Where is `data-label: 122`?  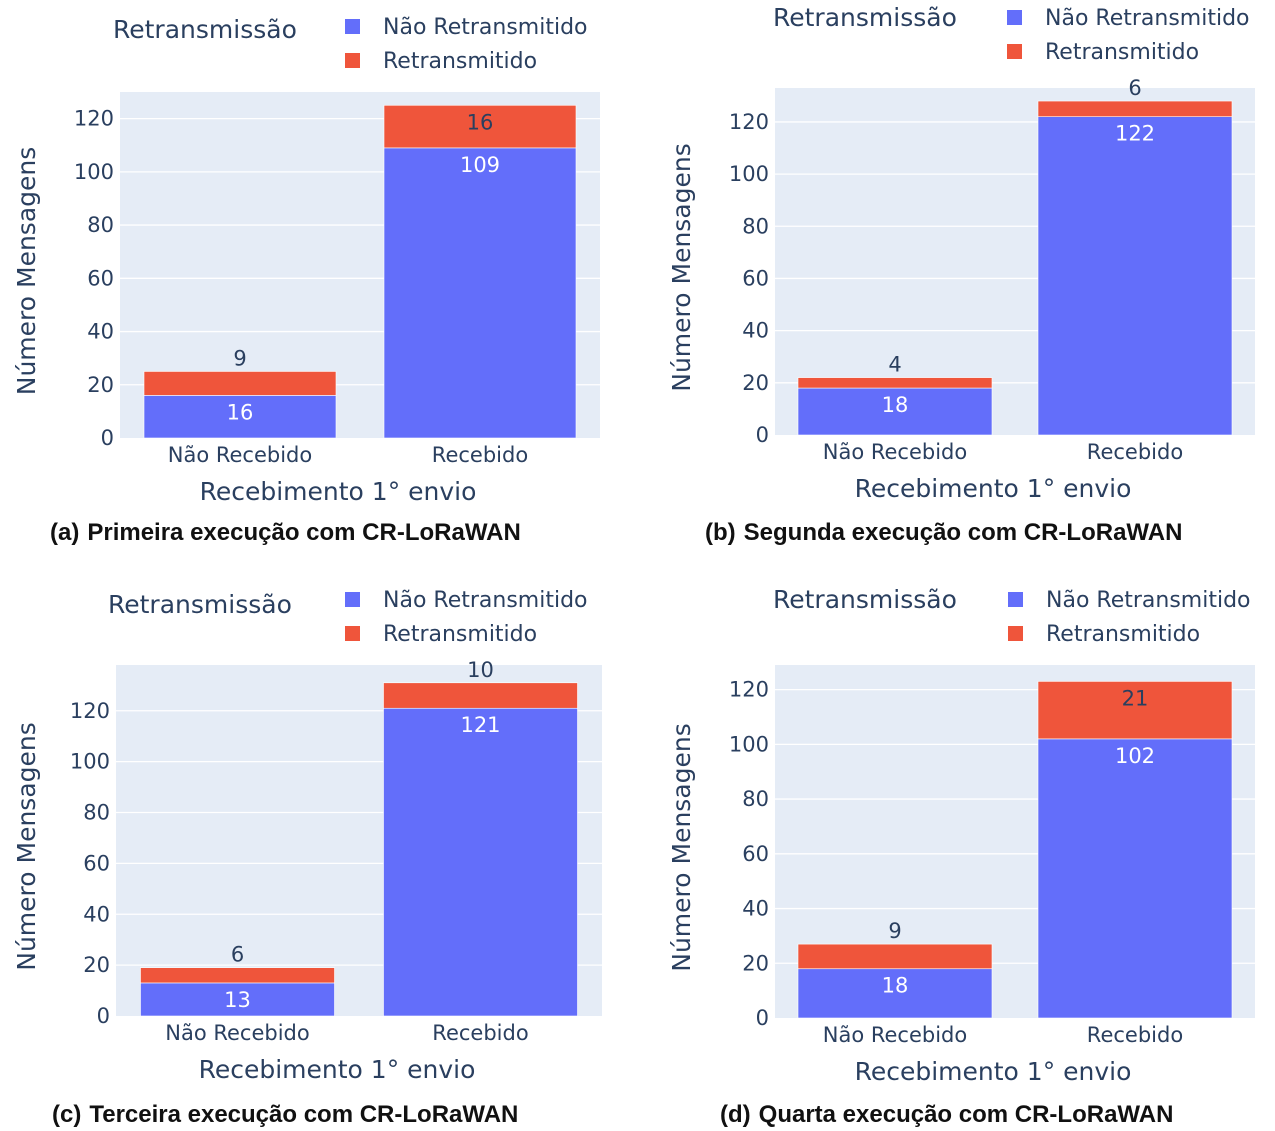 data-label: 122 is located at coordinates (1135, 134).